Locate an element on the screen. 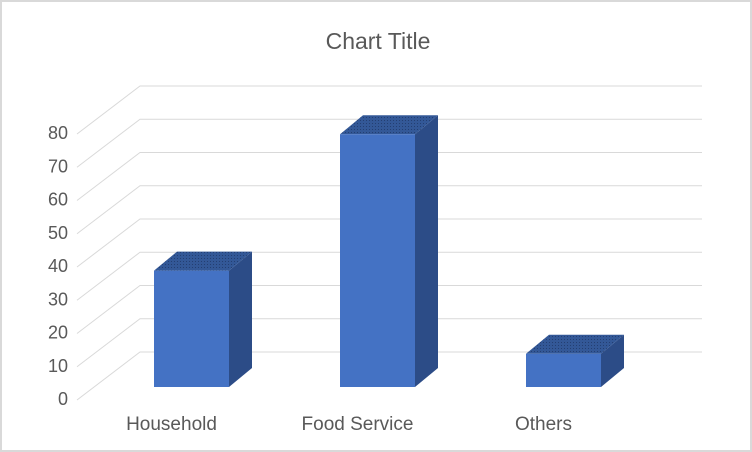 The width and height of the screenshot is (752, 452). y-tick-label: 10 is located at coordinates (58, 366).